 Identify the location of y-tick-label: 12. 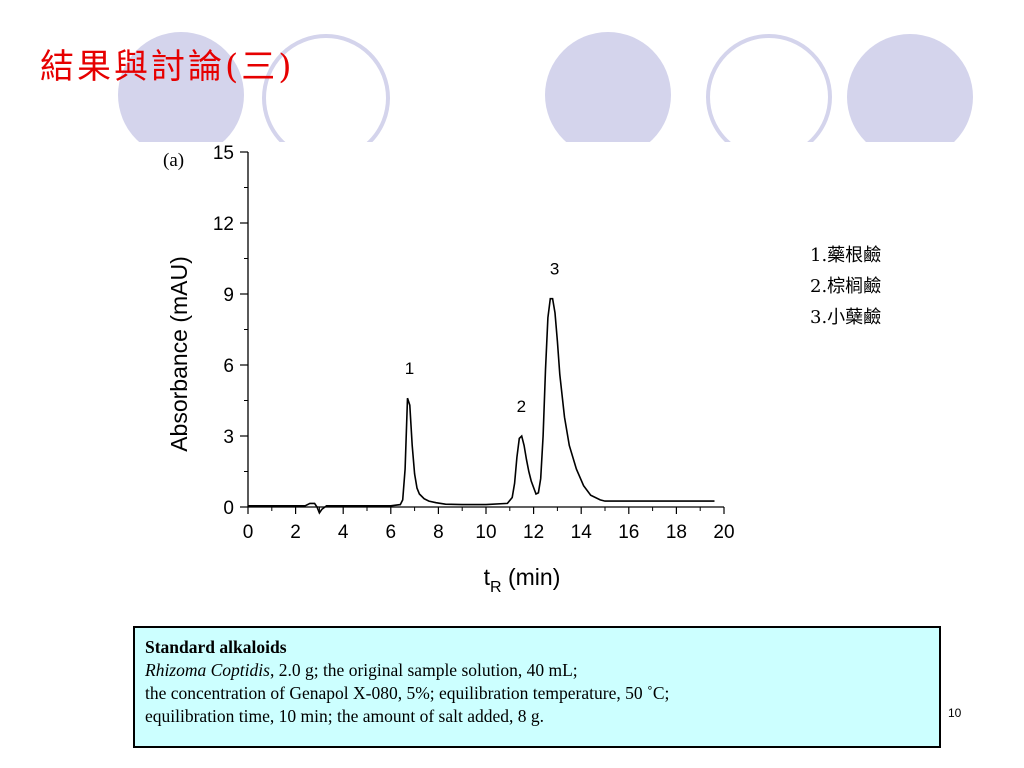
(223, 224).